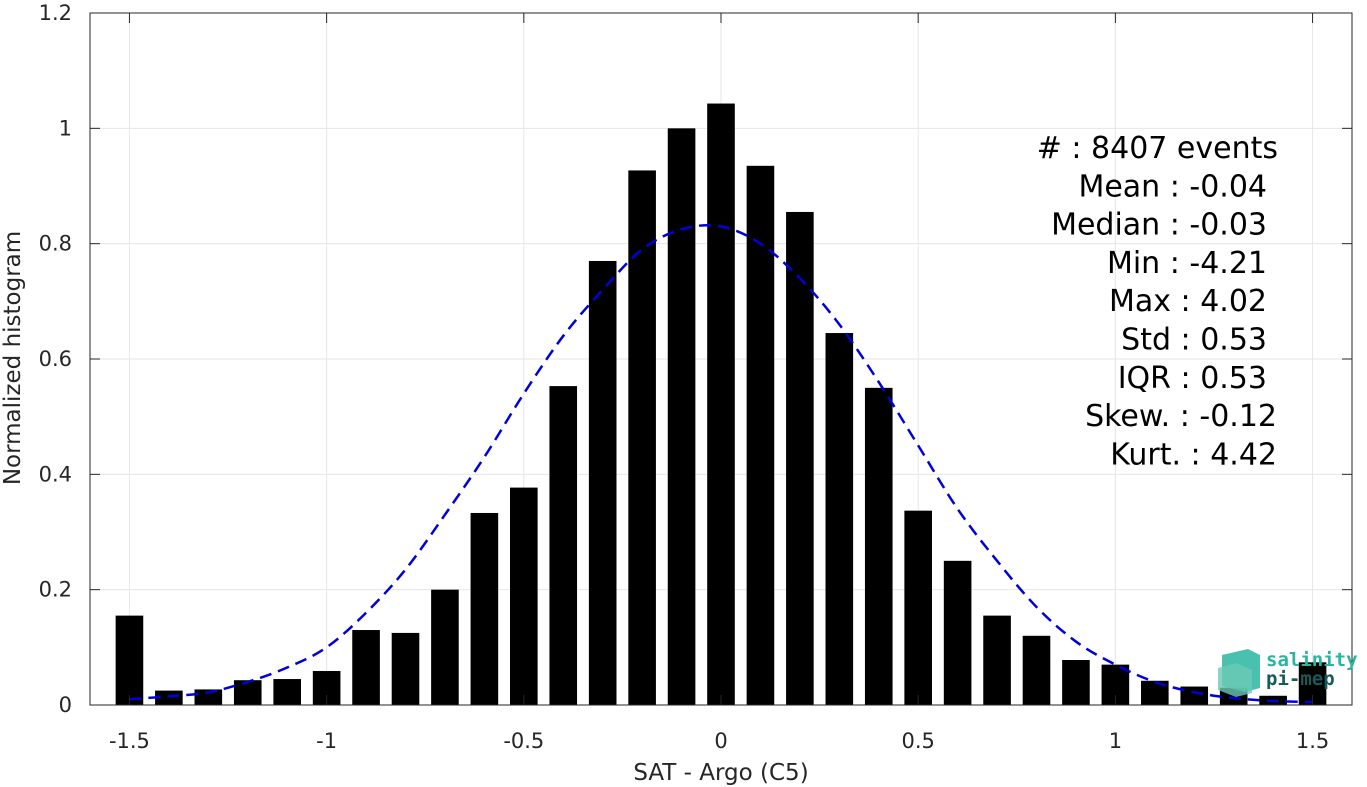  I want to click on logo-line2: pi-mep, so click(1300, 679).